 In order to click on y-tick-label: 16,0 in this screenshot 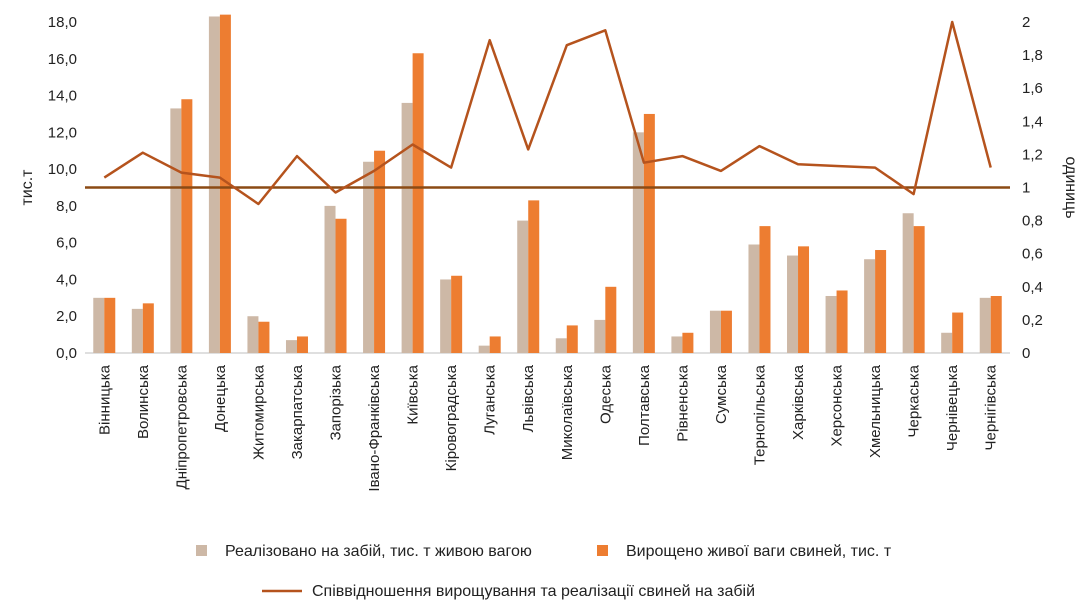, I will do `click(62, 59)`.